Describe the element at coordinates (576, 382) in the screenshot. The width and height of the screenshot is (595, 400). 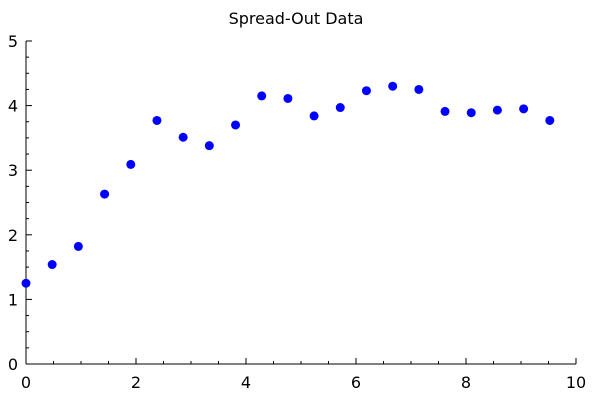
I see `x-tick-label: 10` at that location.